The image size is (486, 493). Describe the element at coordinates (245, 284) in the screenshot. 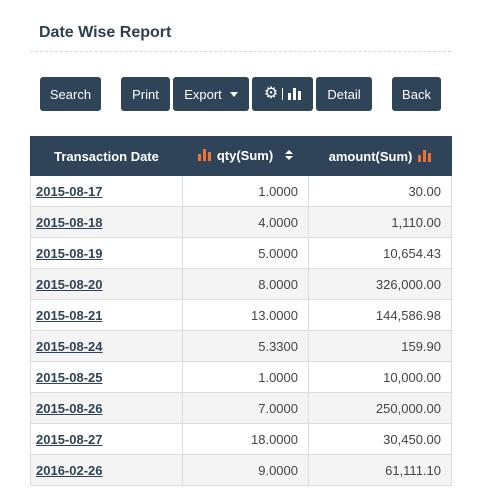

I see `qty-cell: 8.0000` at that location.